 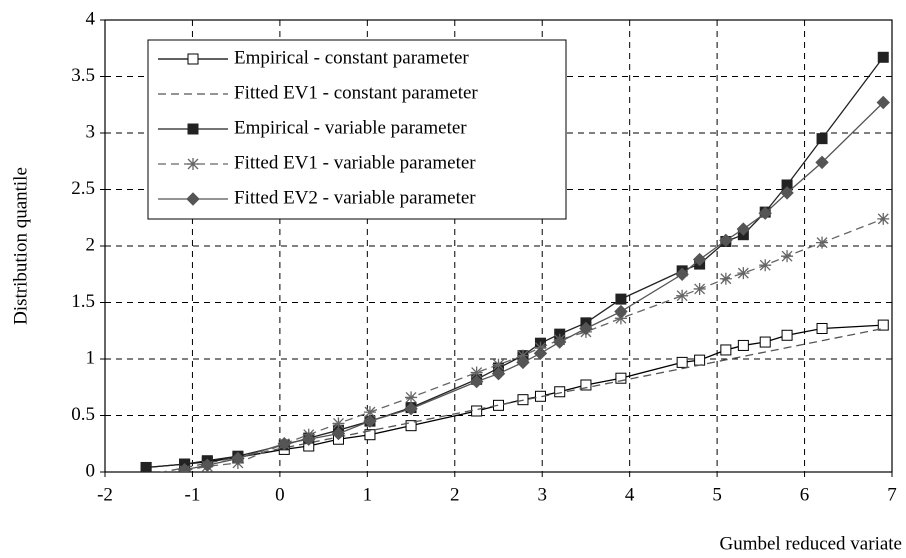 I want to click on legend-label: Fitted EV1 - constant parameter, so click(x=356, y=92).